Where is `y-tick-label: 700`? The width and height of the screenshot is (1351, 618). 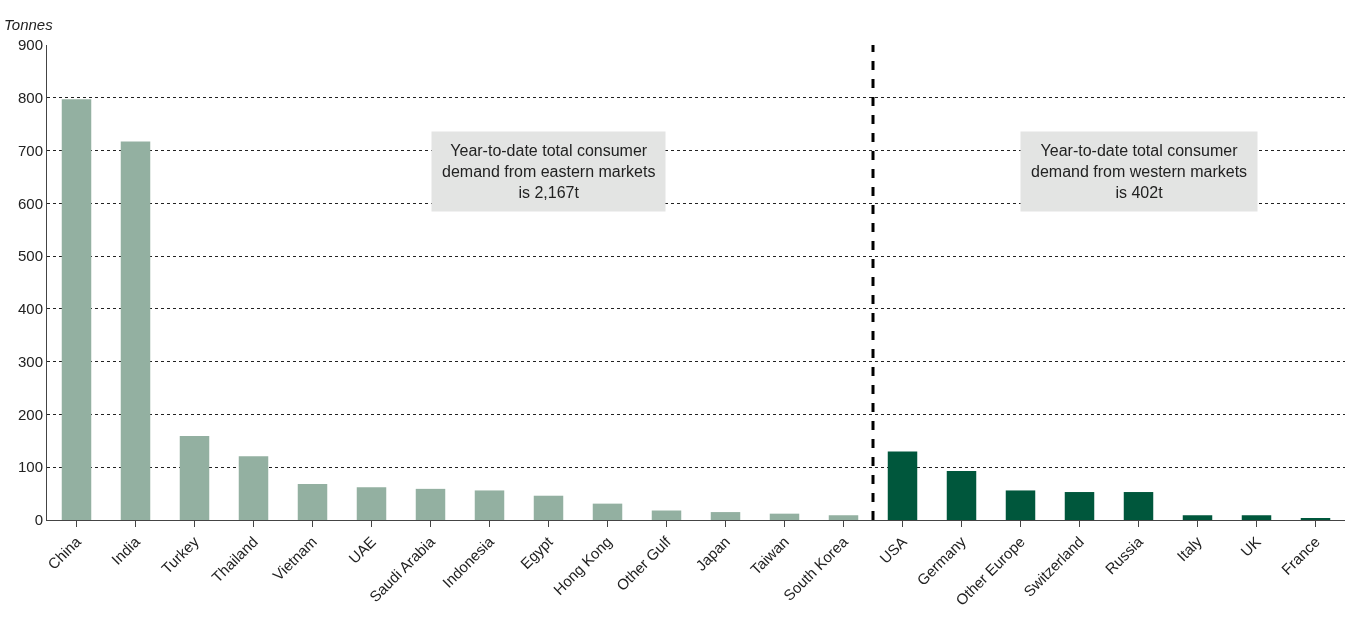
y-tick-label: 700 is located at coordinates (30, 150).